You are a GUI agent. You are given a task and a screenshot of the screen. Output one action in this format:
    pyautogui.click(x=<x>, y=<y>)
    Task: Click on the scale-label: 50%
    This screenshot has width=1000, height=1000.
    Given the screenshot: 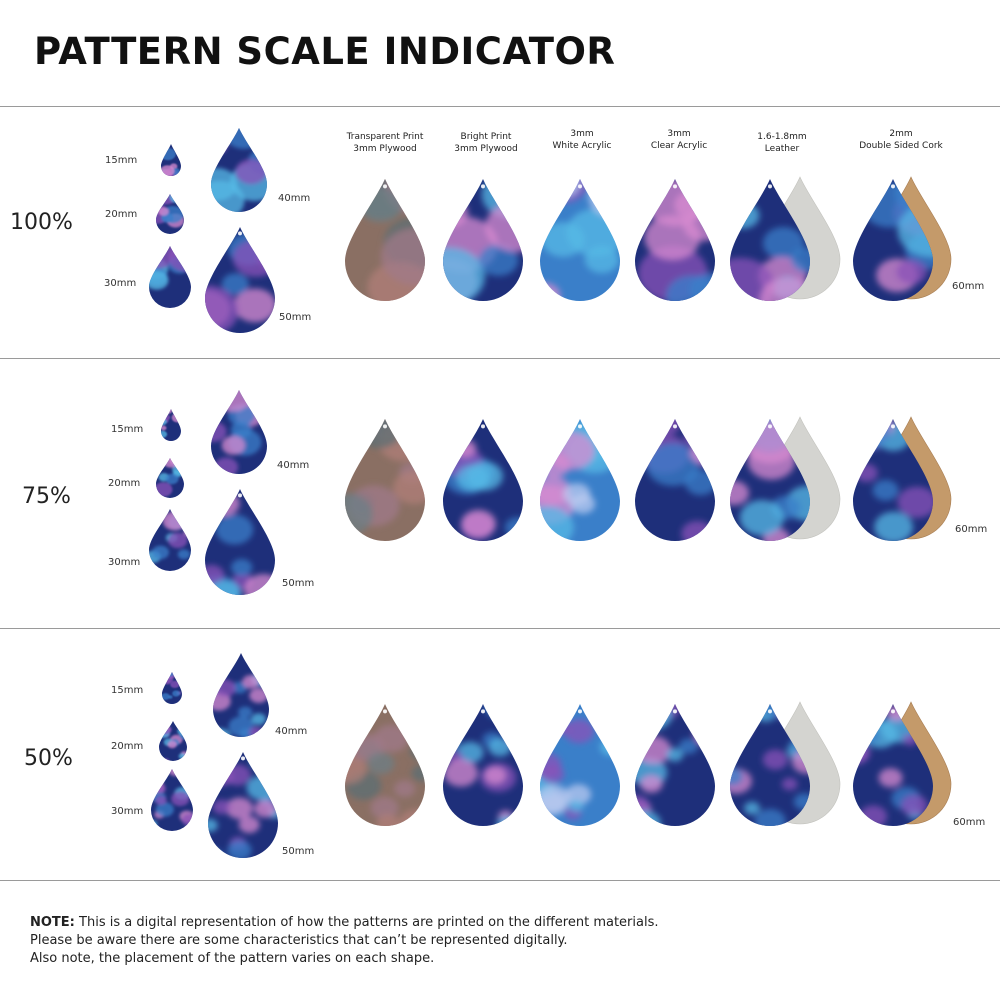 What is the action you would take?
    pyautogui.click(x=48, y=758)
    